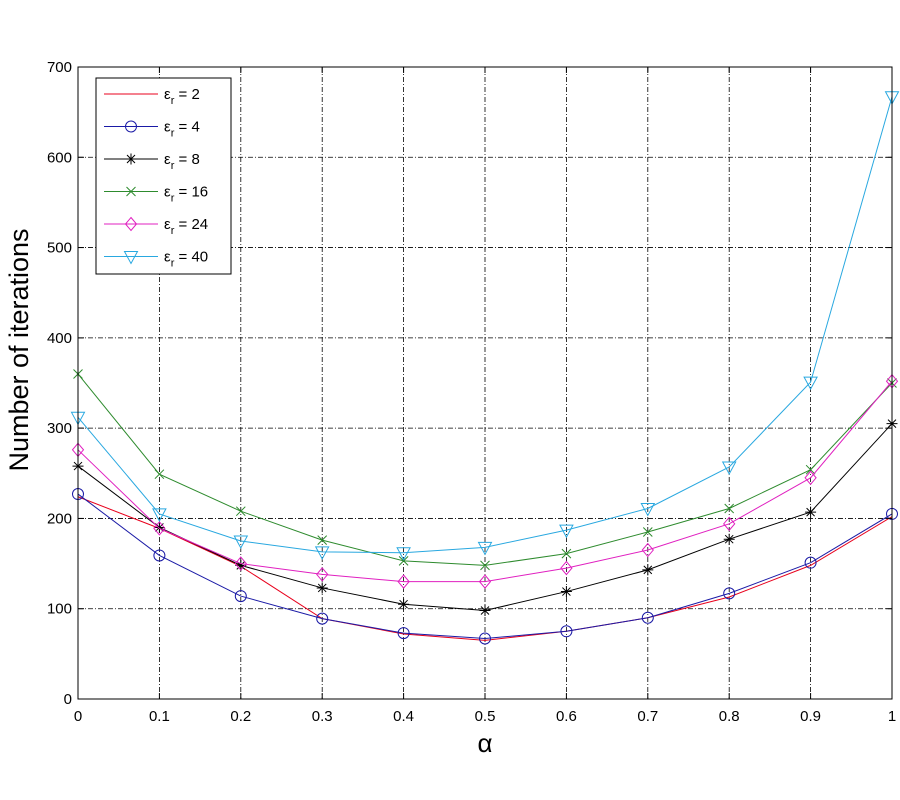 This screenshot has width=900, height=800. Describe the element at coordinates (59, 248) in the screenshot. I see `y-tick-label: 500` at that location.